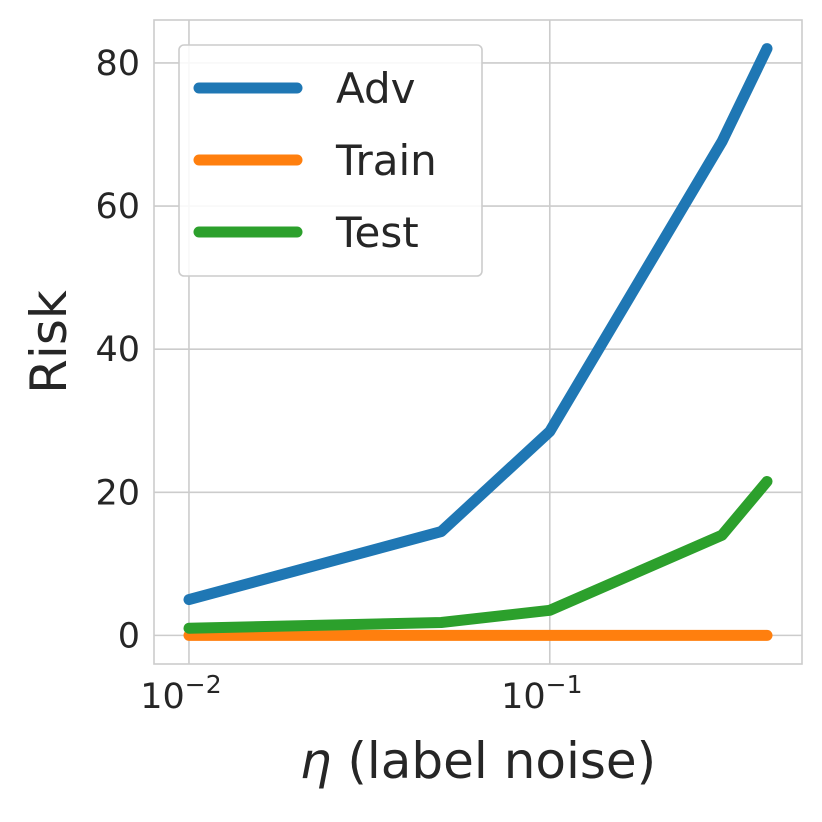 The width and height of the screenshot is (822, 822). I want to click on series-line-test, so click(478, 555).